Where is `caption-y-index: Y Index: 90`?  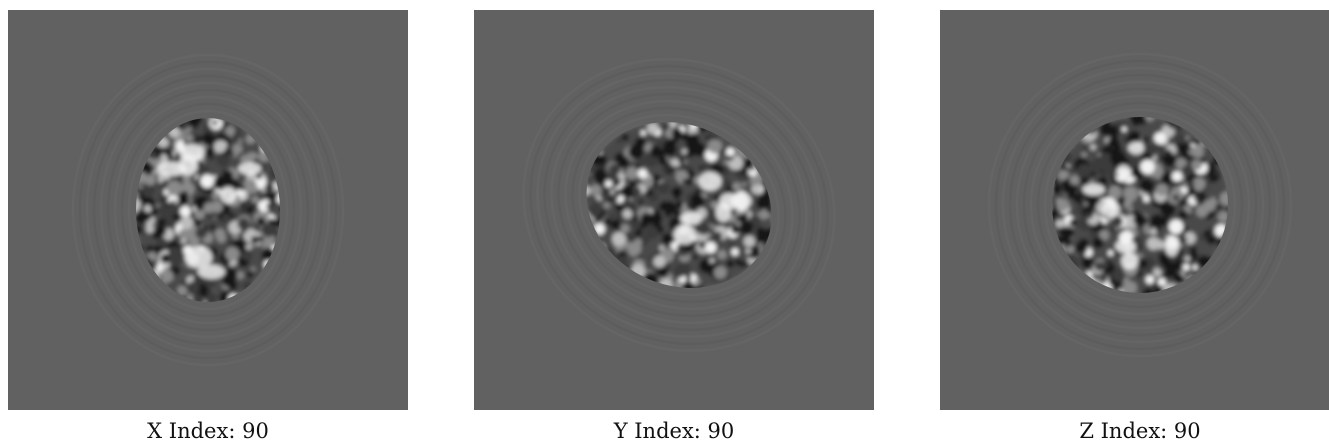
caption-y-index: Y Index: 90 is located at coordinates (674, 431).